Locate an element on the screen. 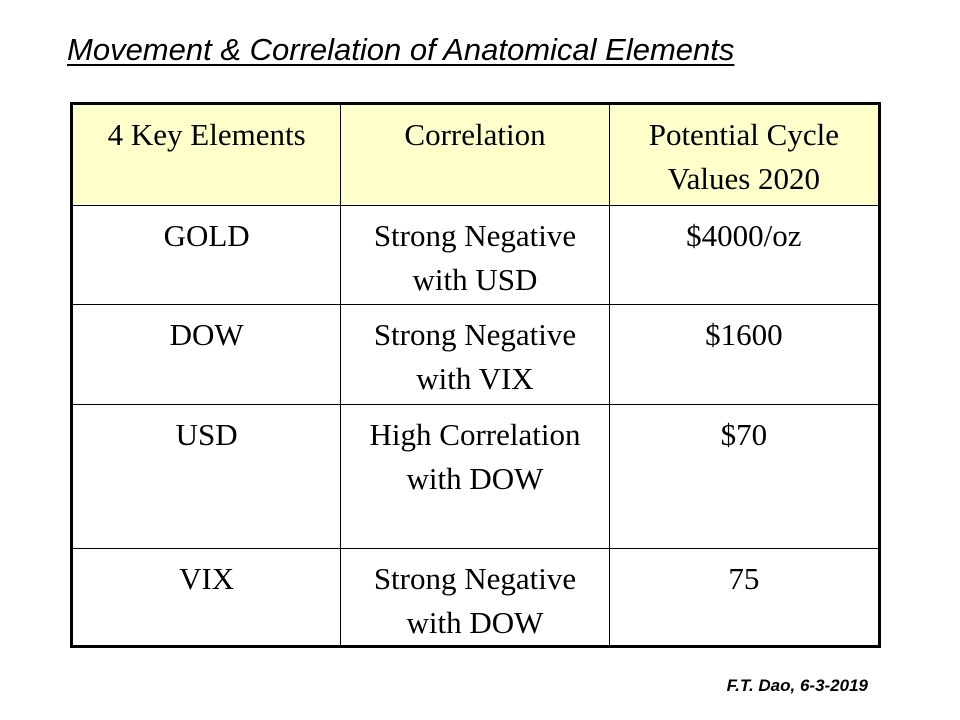  table-row: GOLD Strong Negative with USD $4000/oz is located at coordinates (475, 255).